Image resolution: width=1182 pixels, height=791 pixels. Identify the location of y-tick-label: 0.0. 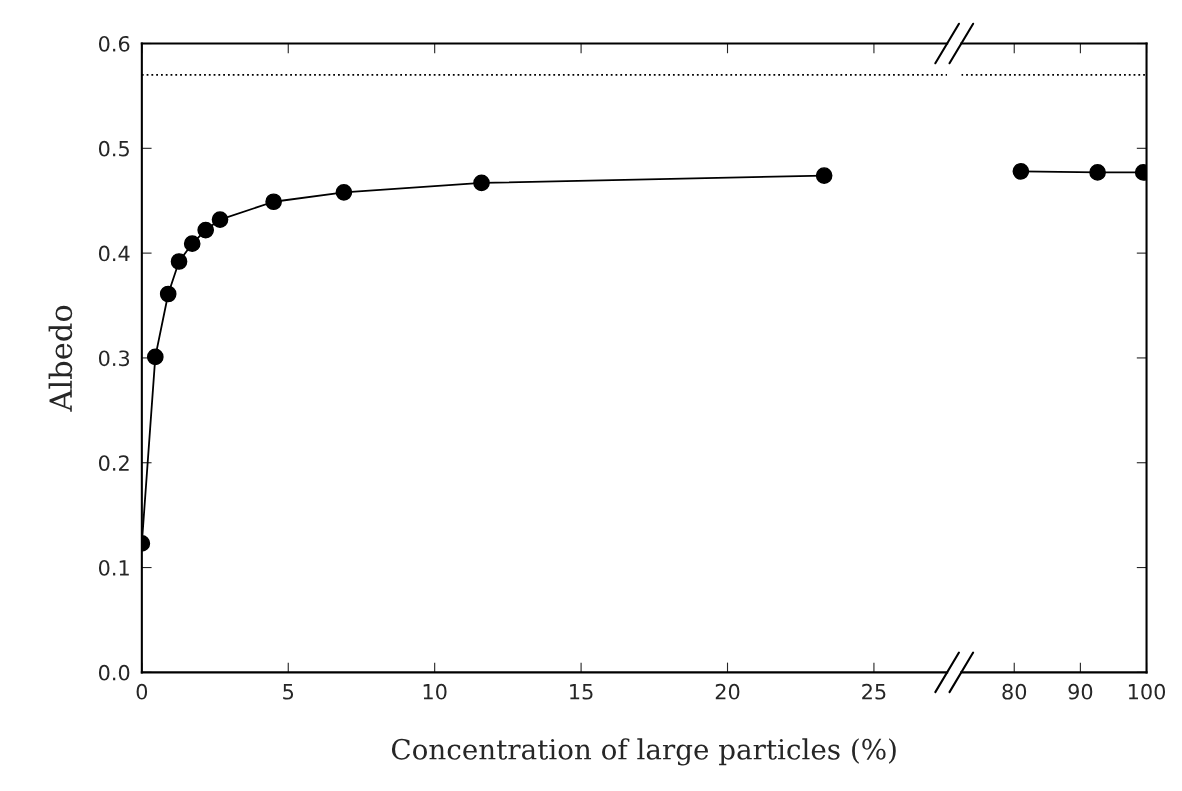
(114, 672).